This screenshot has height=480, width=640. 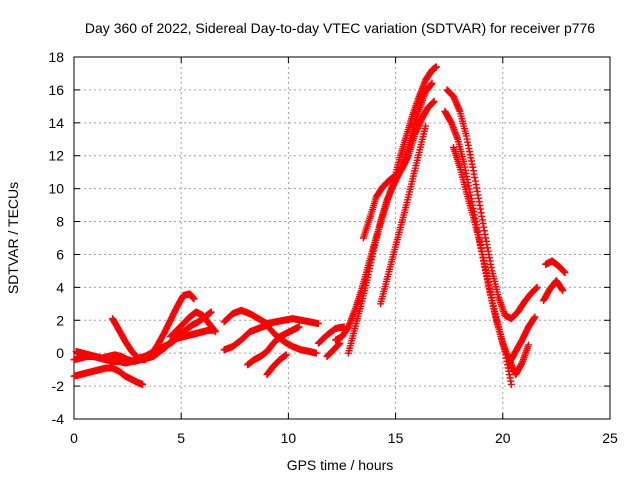 I want to click on series-sat-e, so click(x=193, y=324).